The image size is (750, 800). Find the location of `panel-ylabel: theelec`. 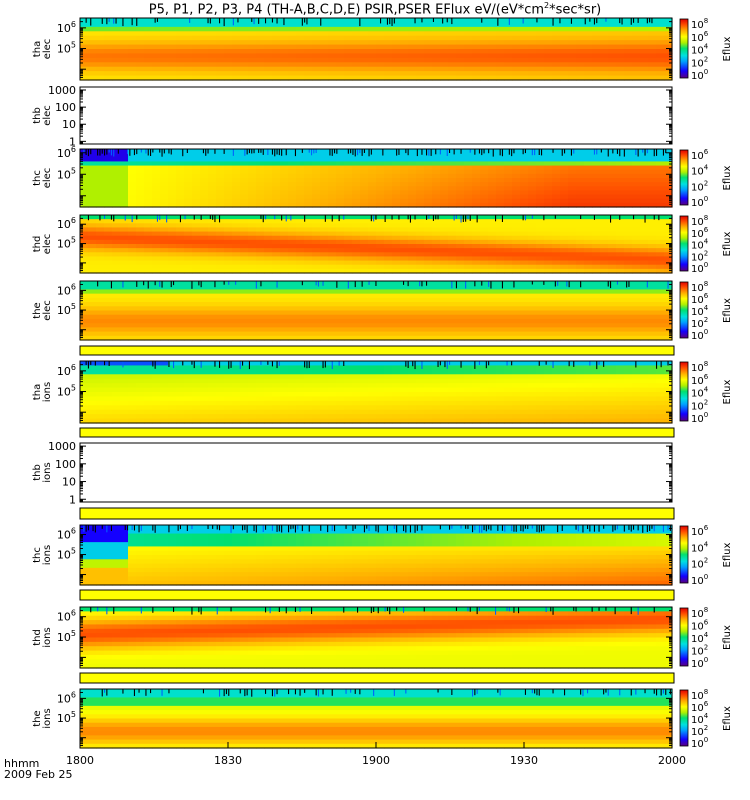

panel-ylabel: theelec is located at coordinates (42, 310).